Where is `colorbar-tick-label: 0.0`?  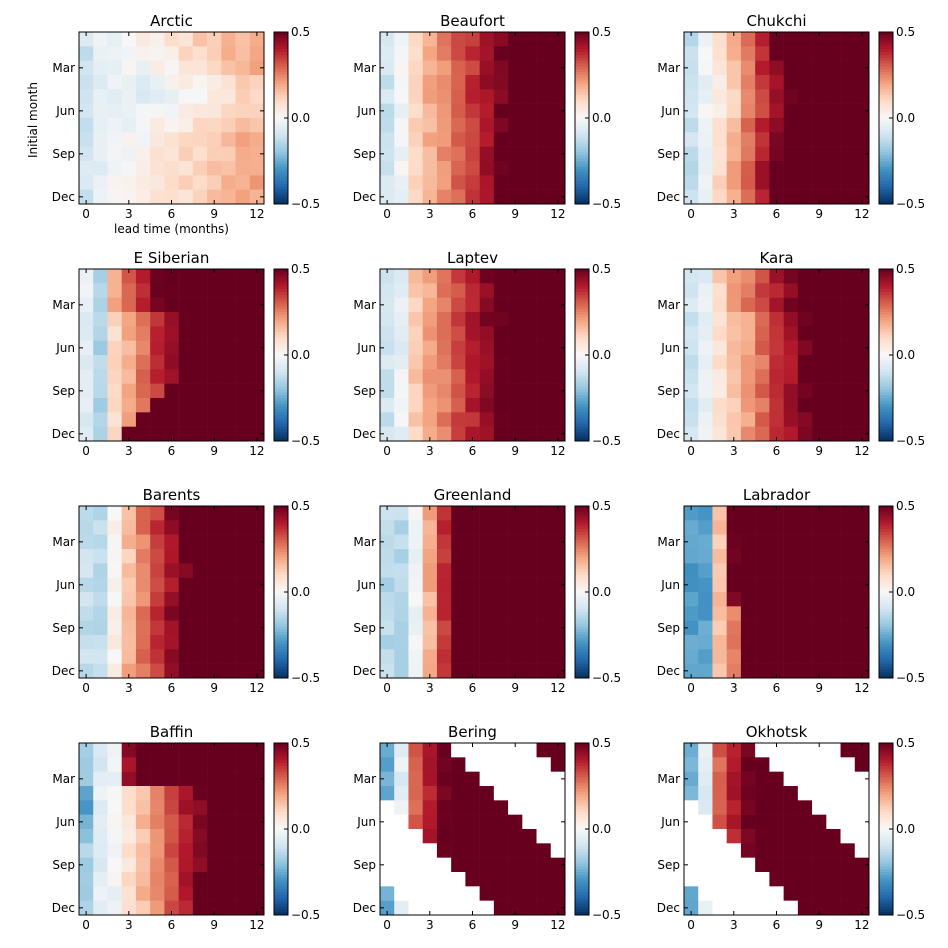
colorbar-tick-label: 0.0 is located at coordinates (300, 592).